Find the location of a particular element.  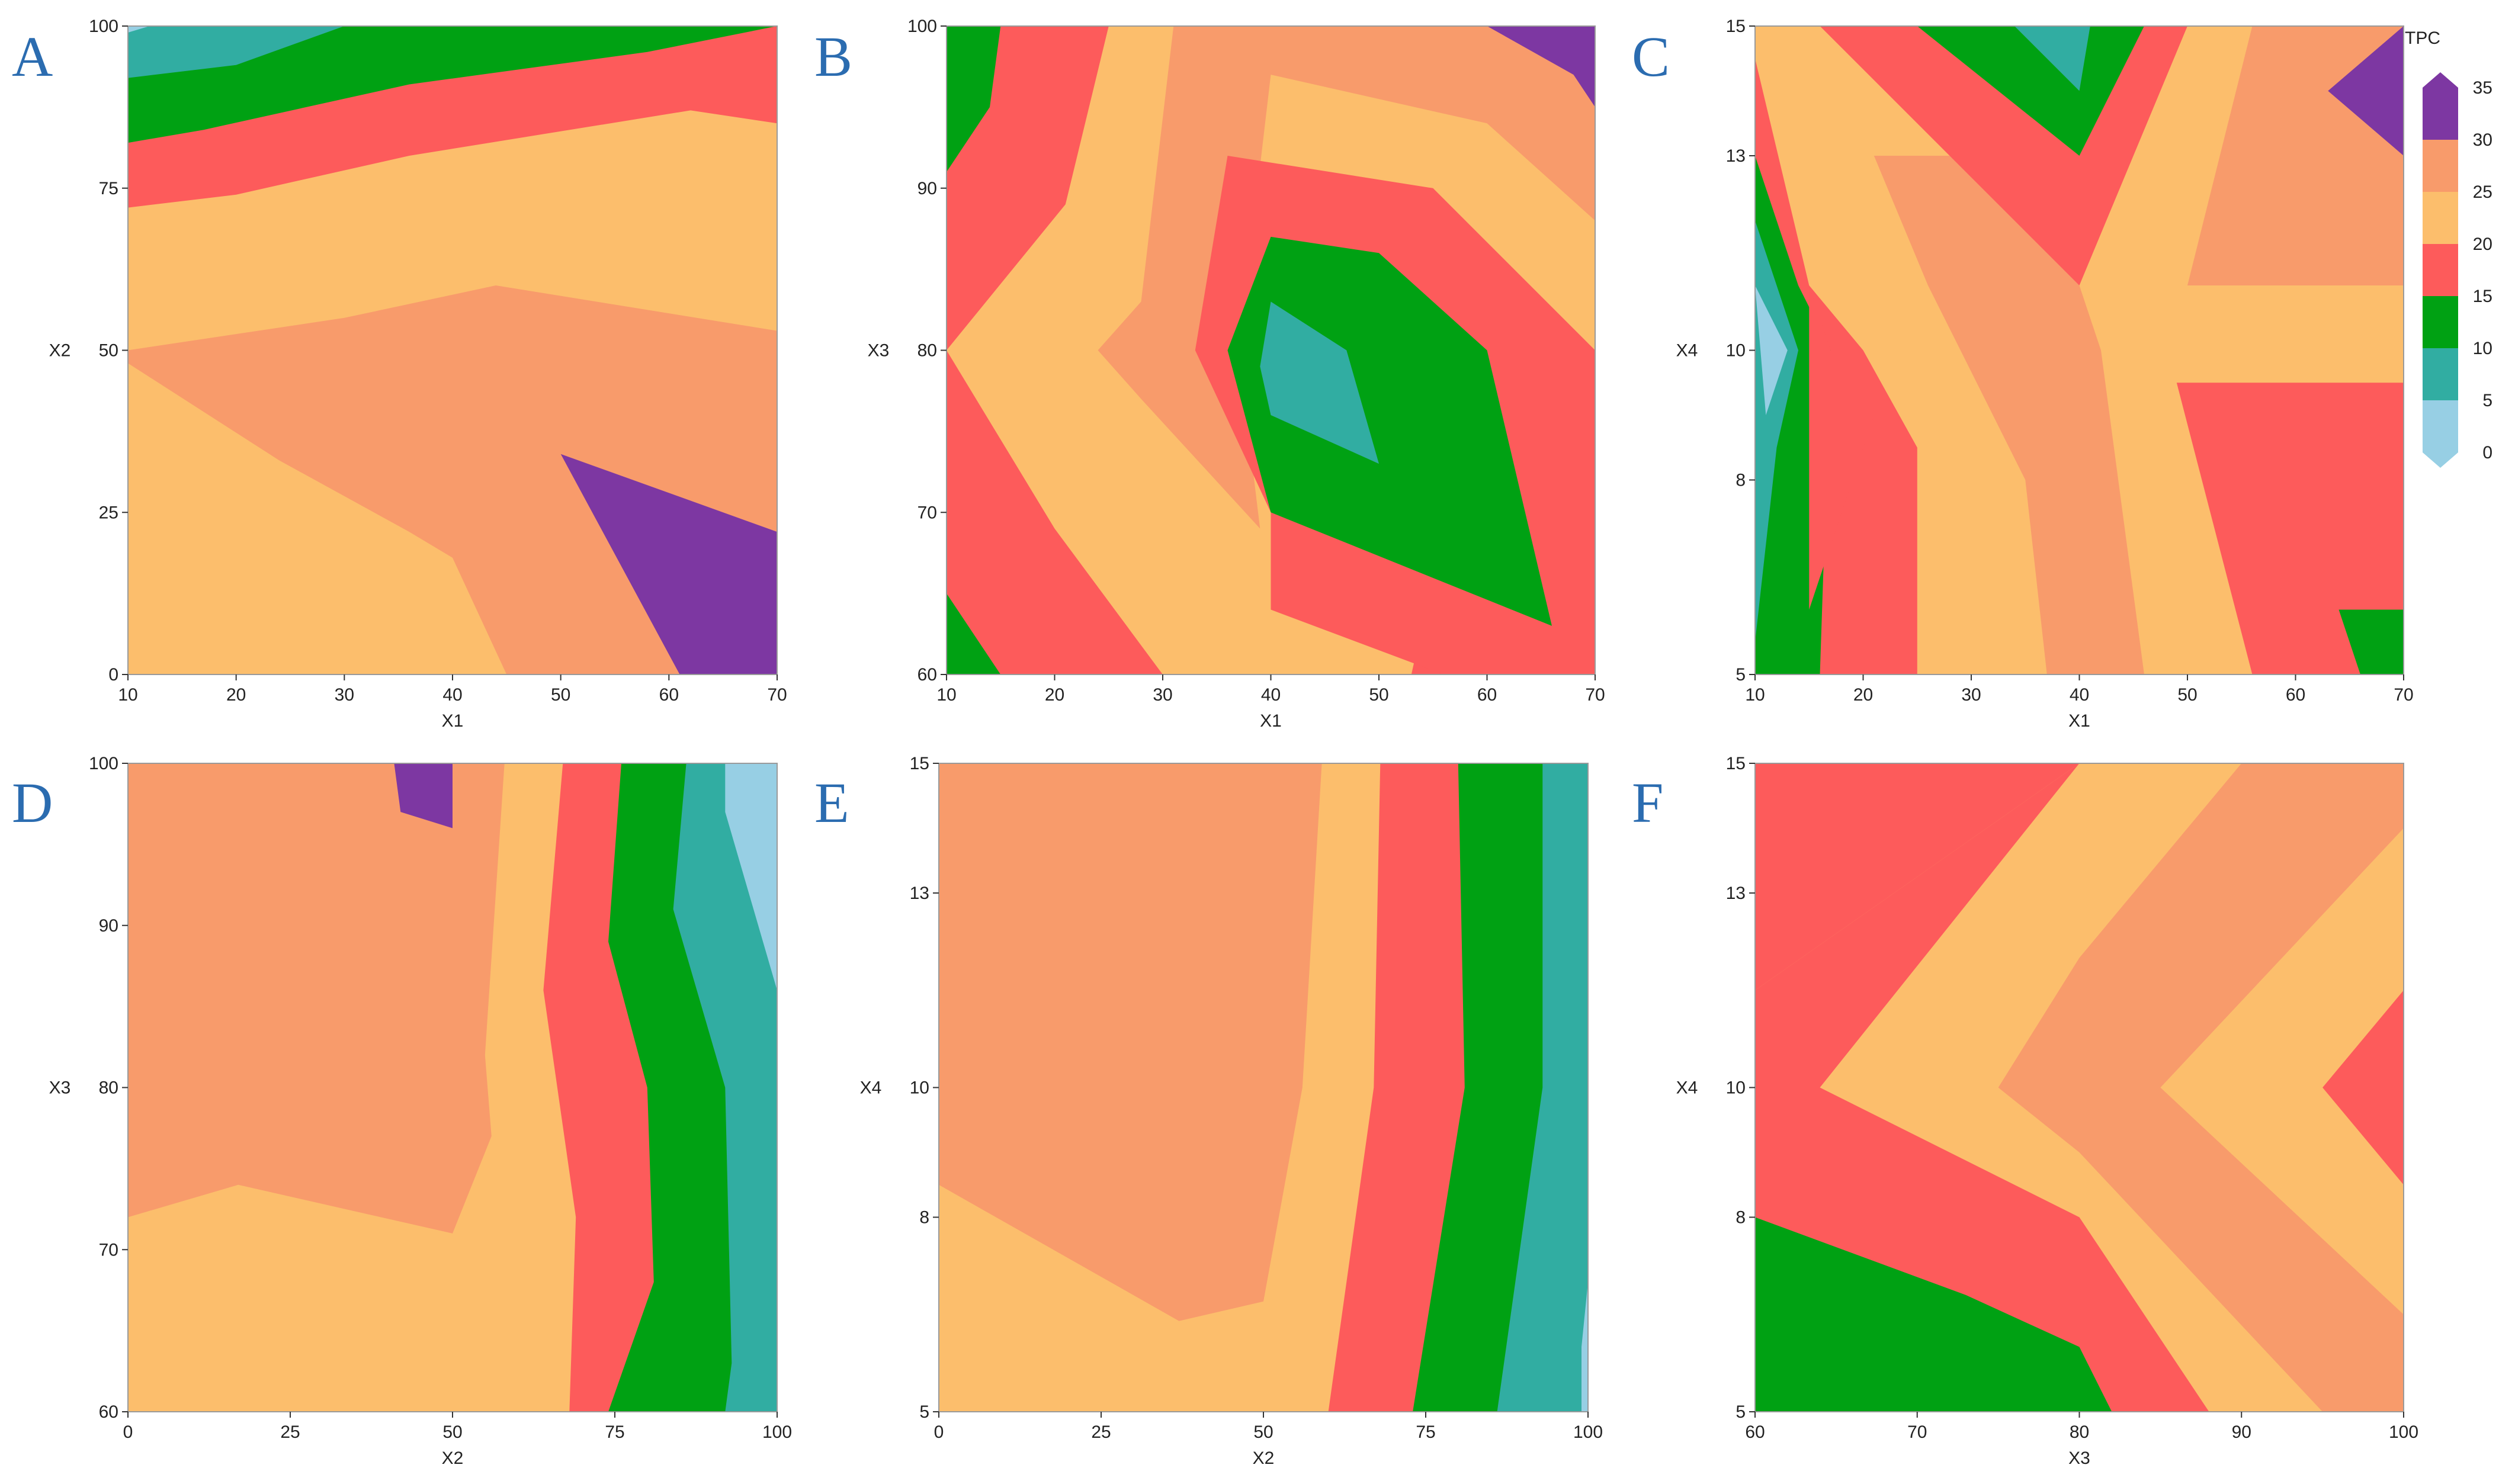

x-tick-label: 100 is located at coordinates (777, 1432).